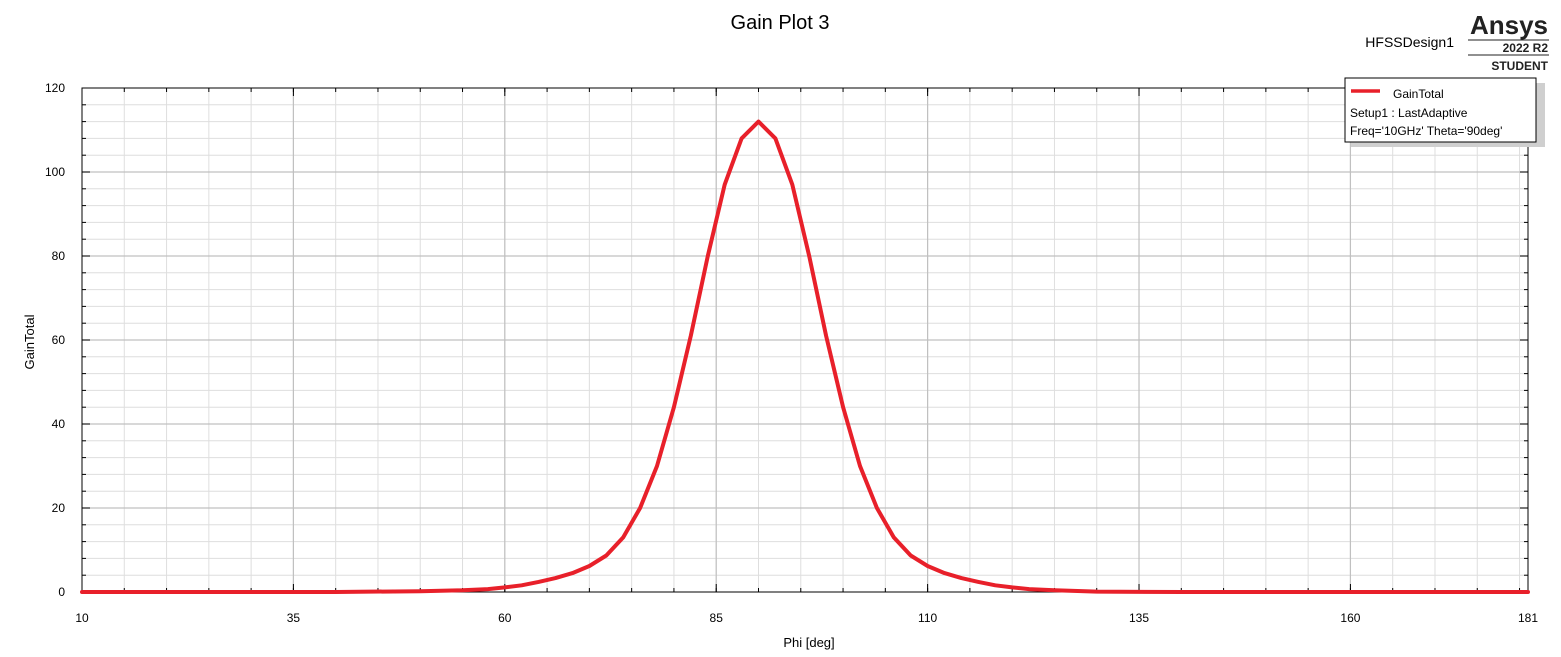 This screenshot has width=1561, height=657. I want to click on brand-edition: STUDENT, so click(1519, 66).